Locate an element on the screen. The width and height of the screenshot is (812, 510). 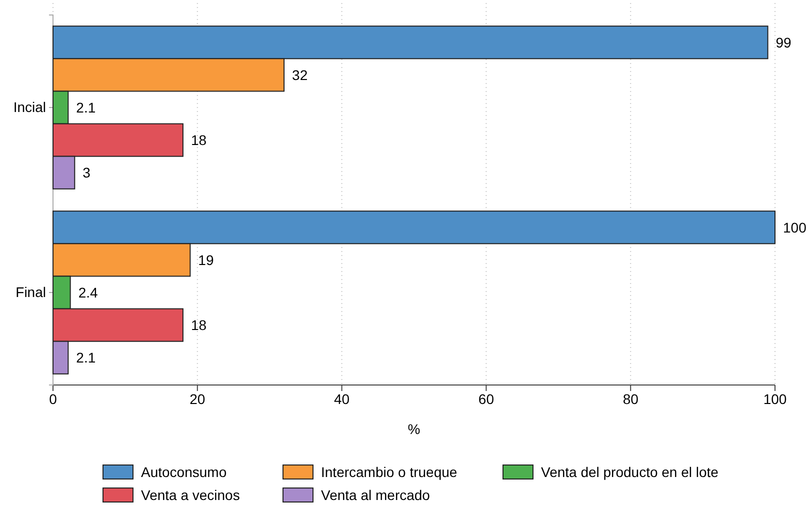
y-tick-label: Incial is located at coordinates (29, 106).